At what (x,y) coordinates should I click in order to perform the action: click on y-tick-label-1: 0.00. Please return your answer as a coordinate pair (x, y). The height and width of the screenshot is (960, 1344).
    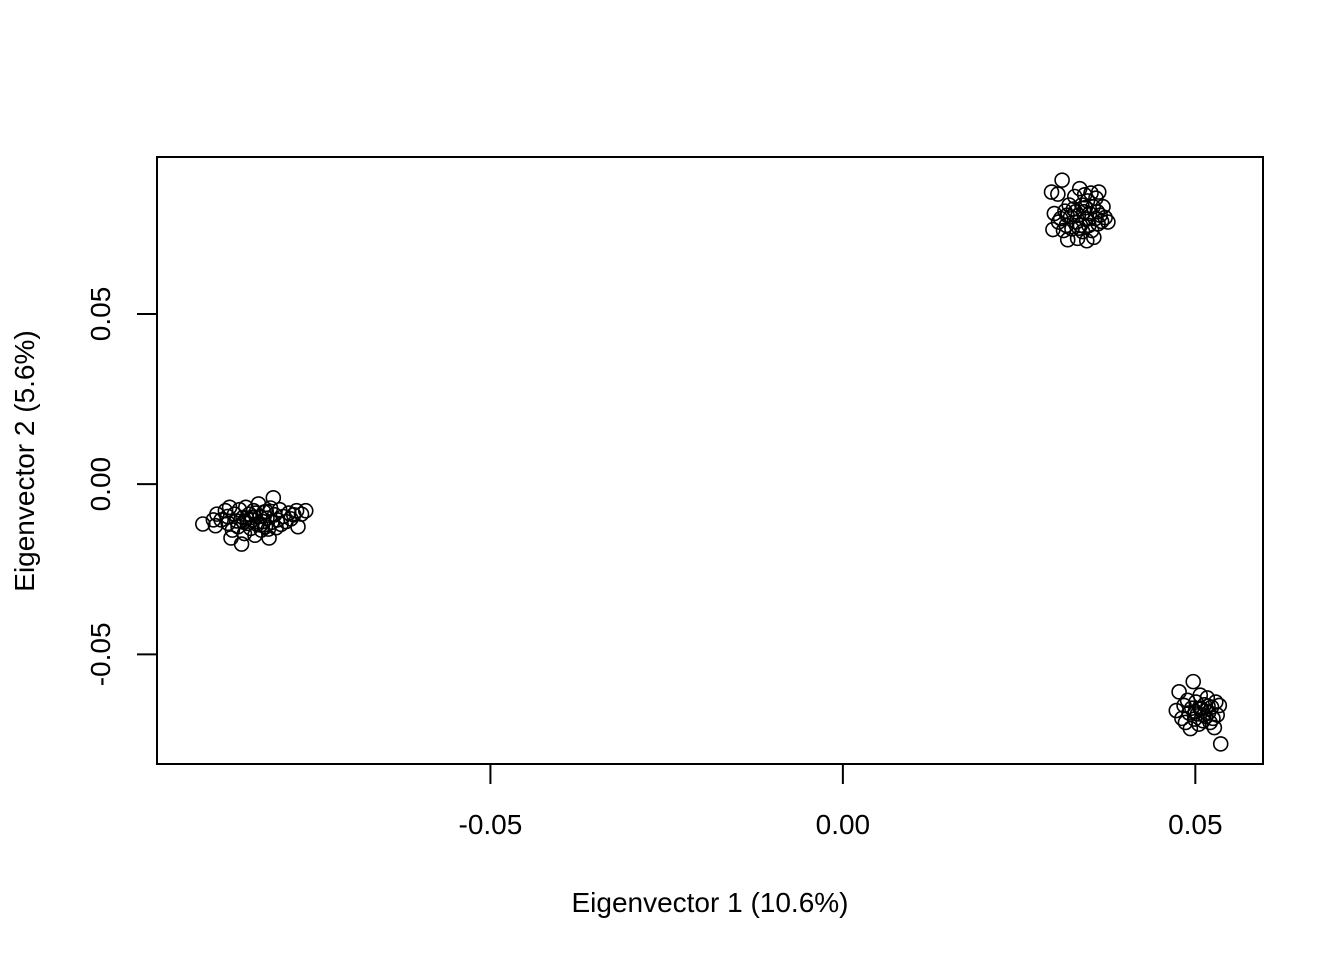
    Looking at the image, I should click on (100, 484).